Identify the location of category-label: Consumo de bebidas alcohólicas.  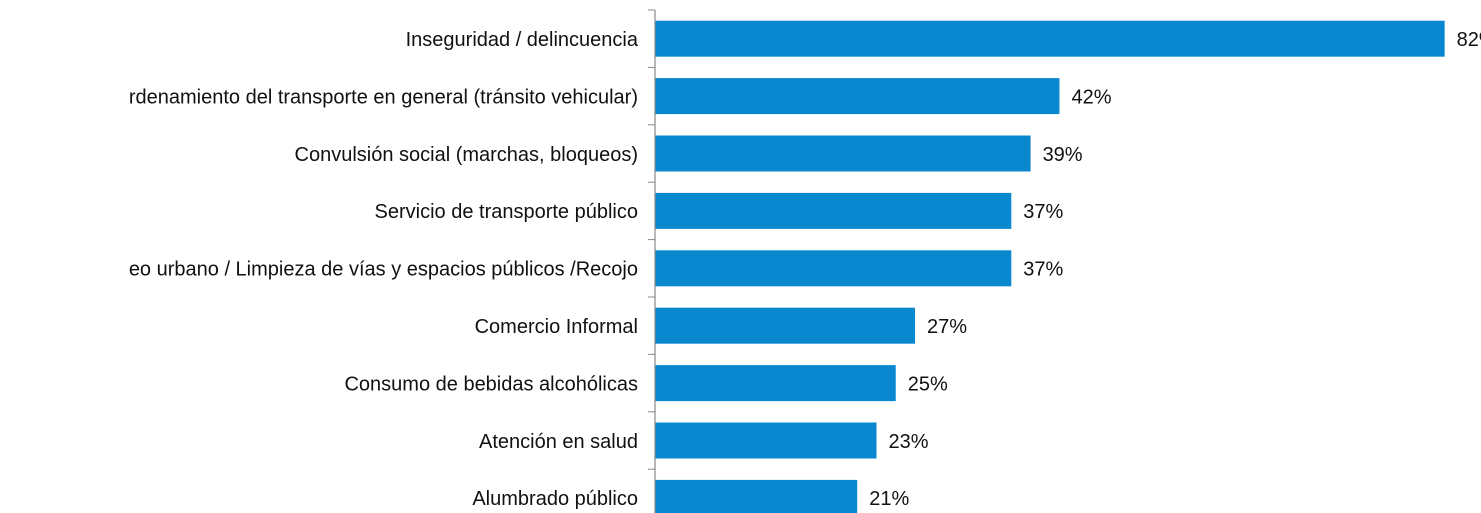
(491, 384).